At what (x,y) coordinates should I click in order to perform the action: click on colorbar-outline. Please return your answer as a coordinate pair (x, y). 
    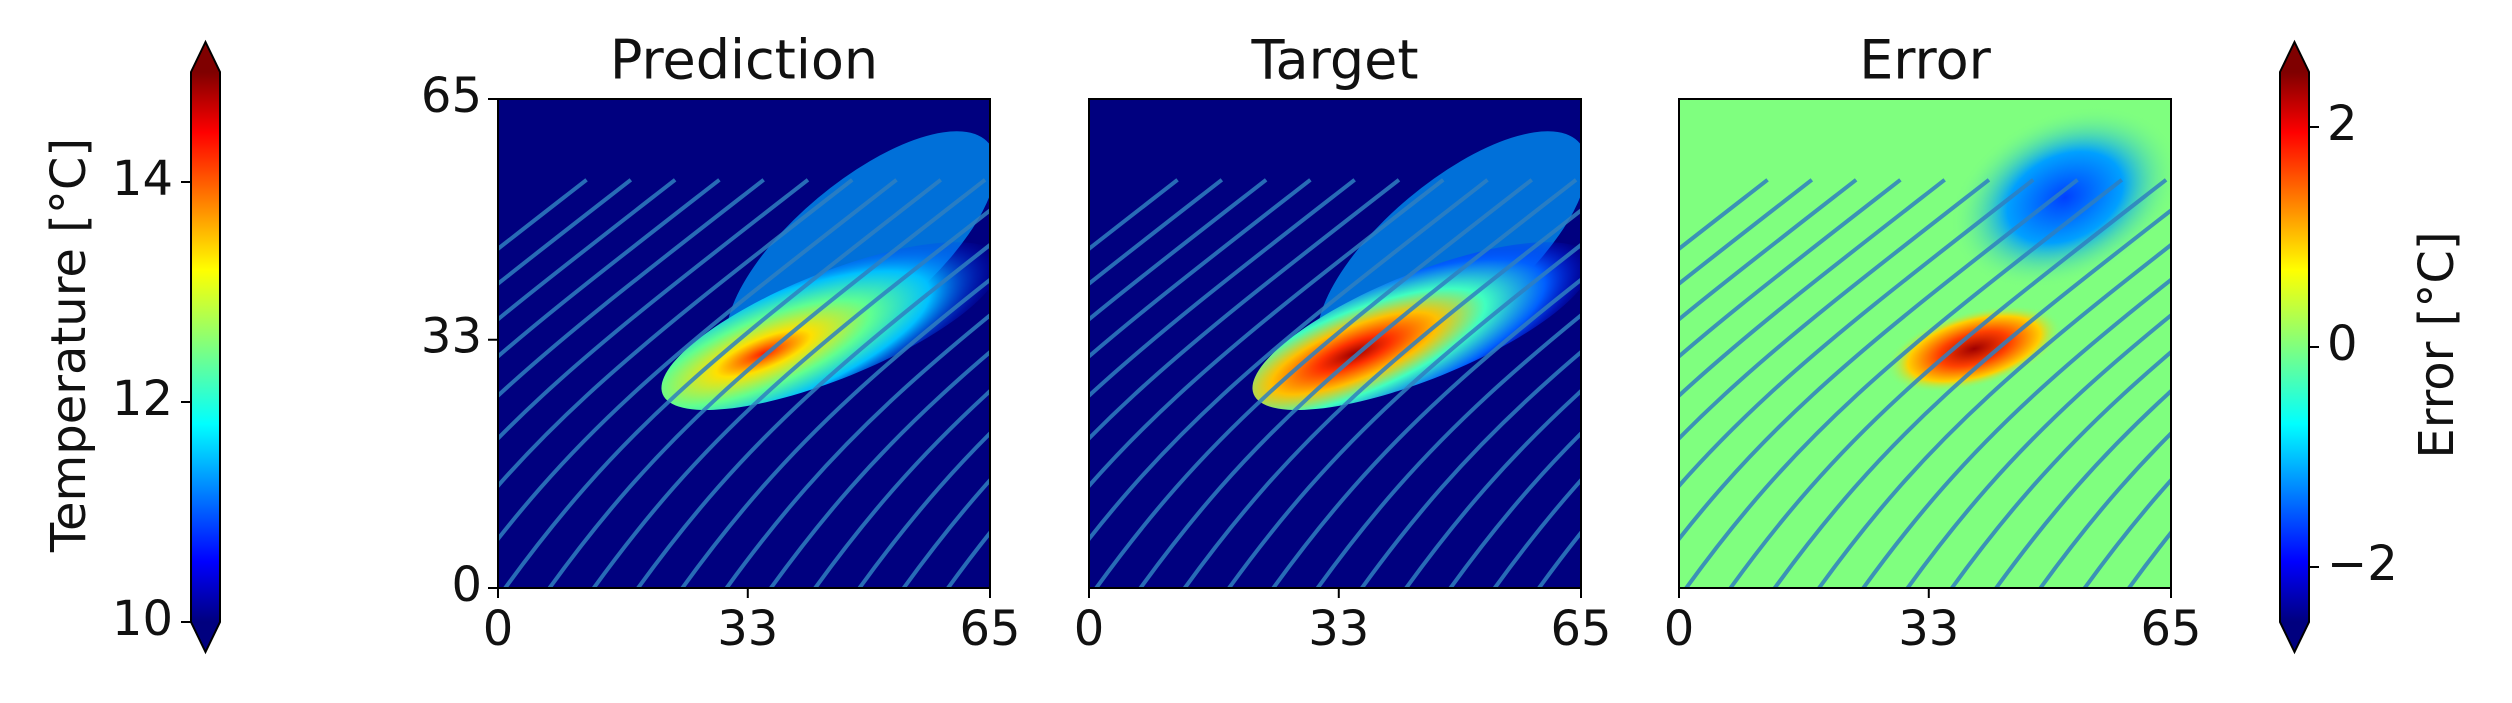
    Looking at the image, I should click on (2294, 347).